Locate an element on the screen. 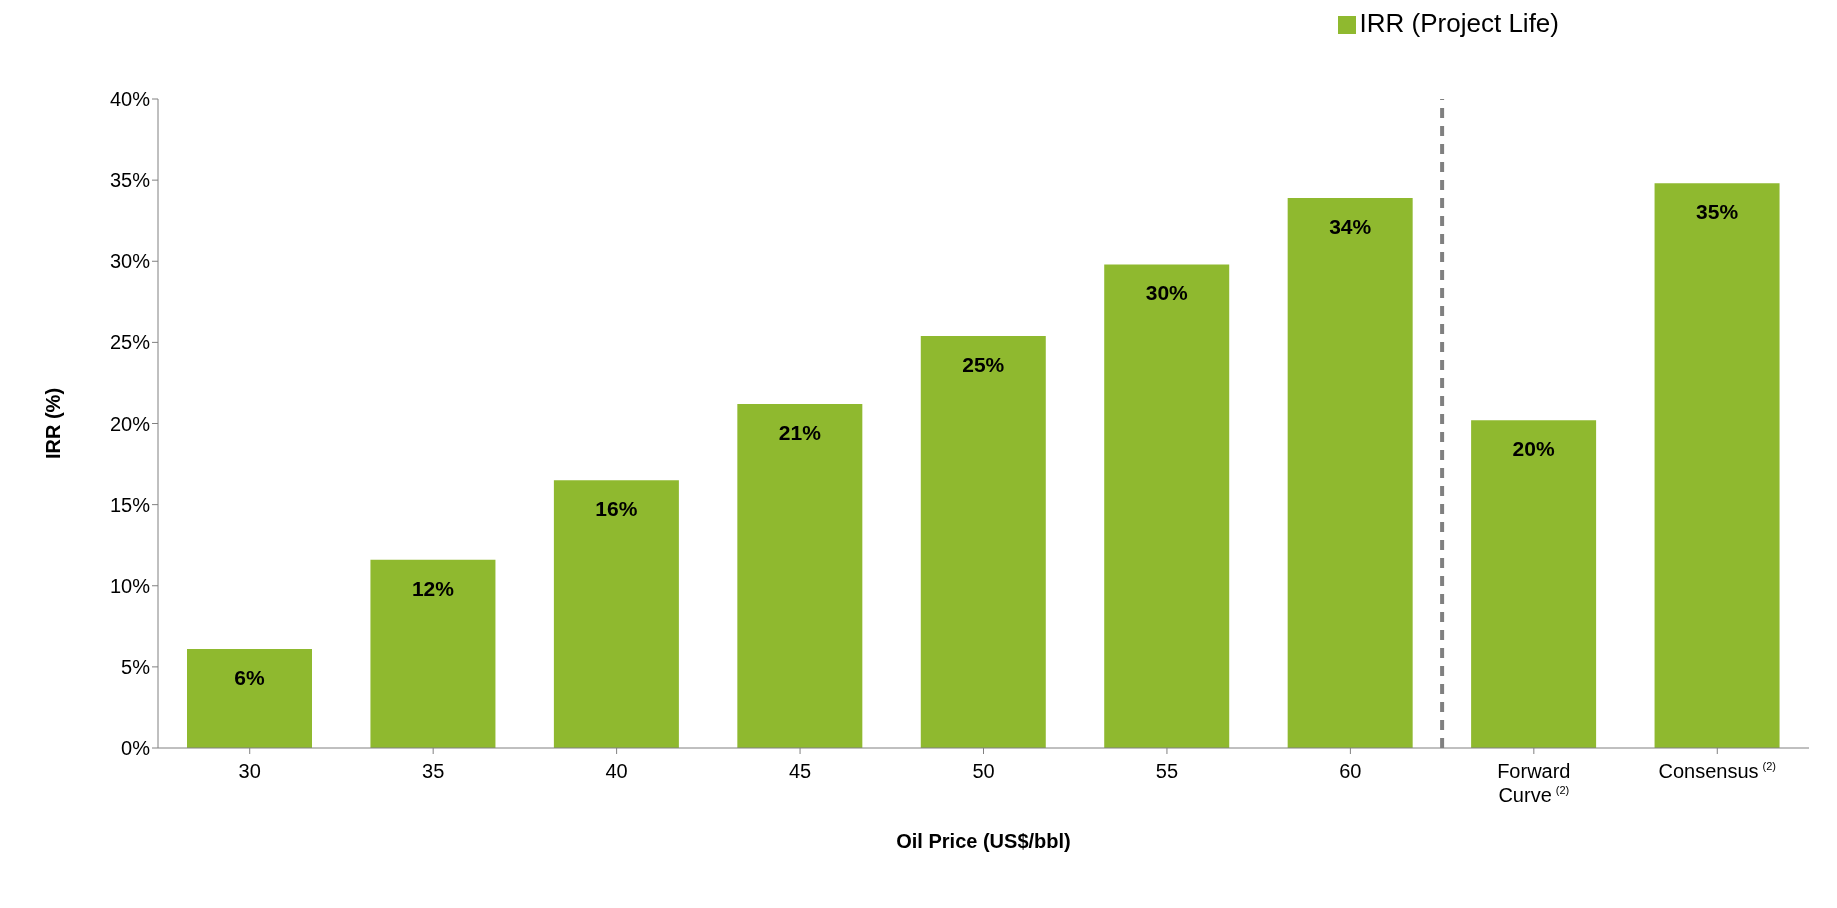 Image resolution: width=1837 pixels, height=908 pixels. y-tick-label: 20% is located at coordinates (130, 423).